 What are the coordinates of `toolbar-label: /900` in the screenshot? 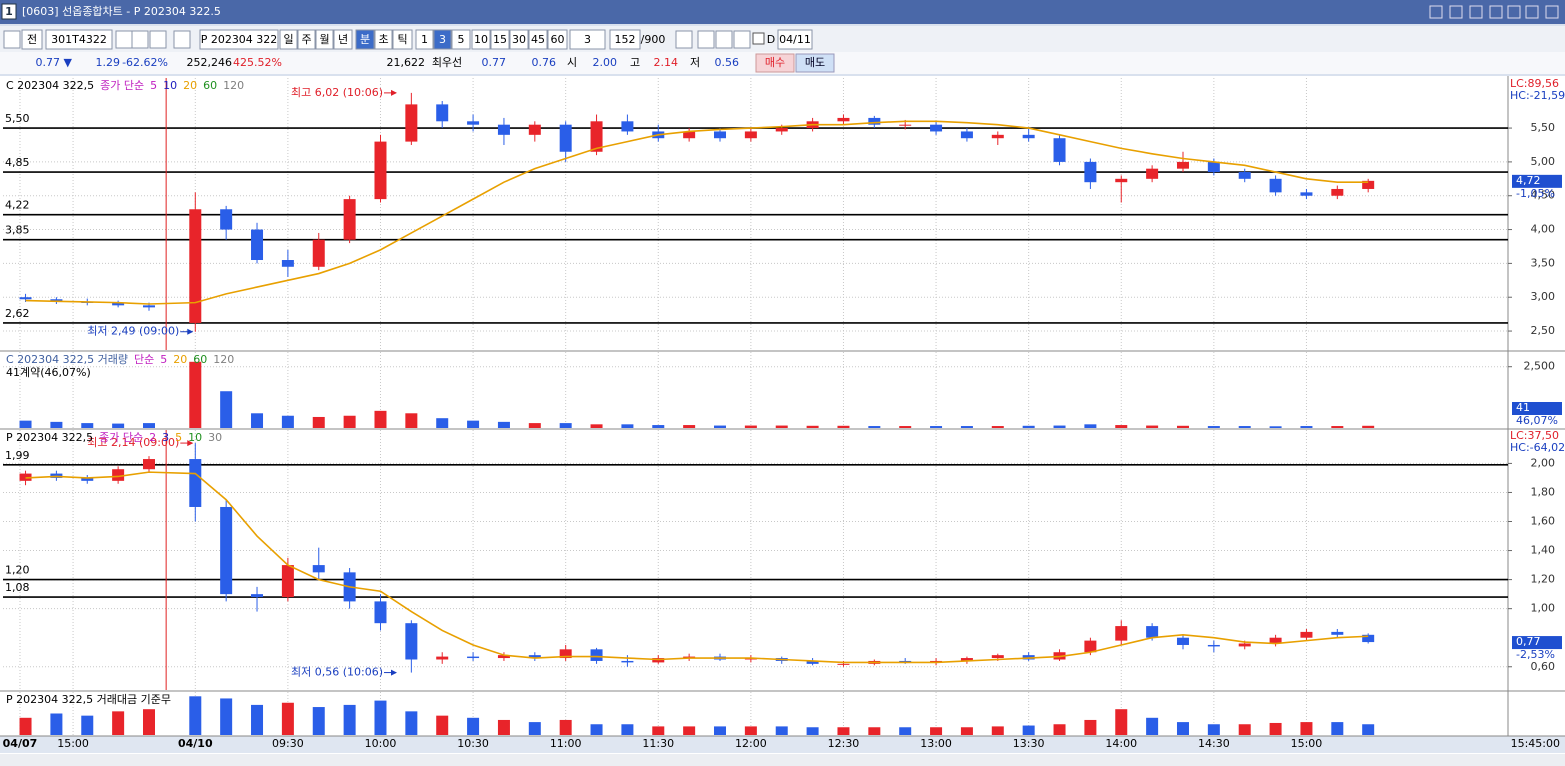 It's located at (653, 39).